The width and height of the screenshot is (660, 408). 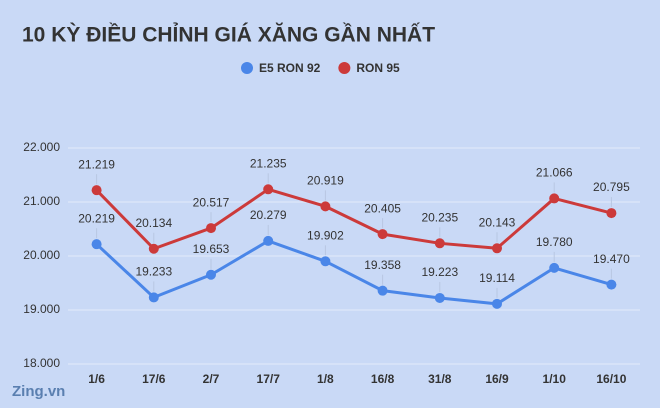 I want to click on value-label: 21.235, so click(x=268, y=163).